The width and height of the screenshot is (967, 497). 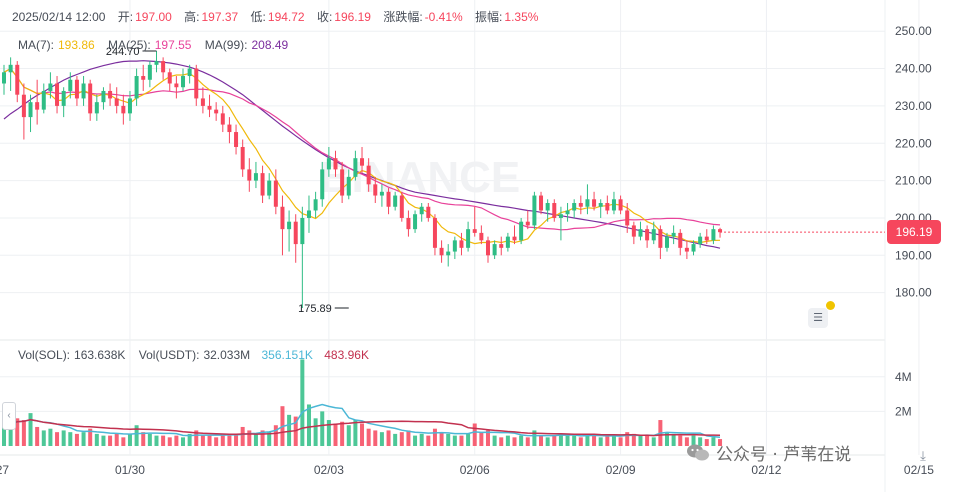 I want to click on ma-legend: MA(7): 193.86 MA(25): 197.55 MA(99): 208.49, so click(x=155, y=45).